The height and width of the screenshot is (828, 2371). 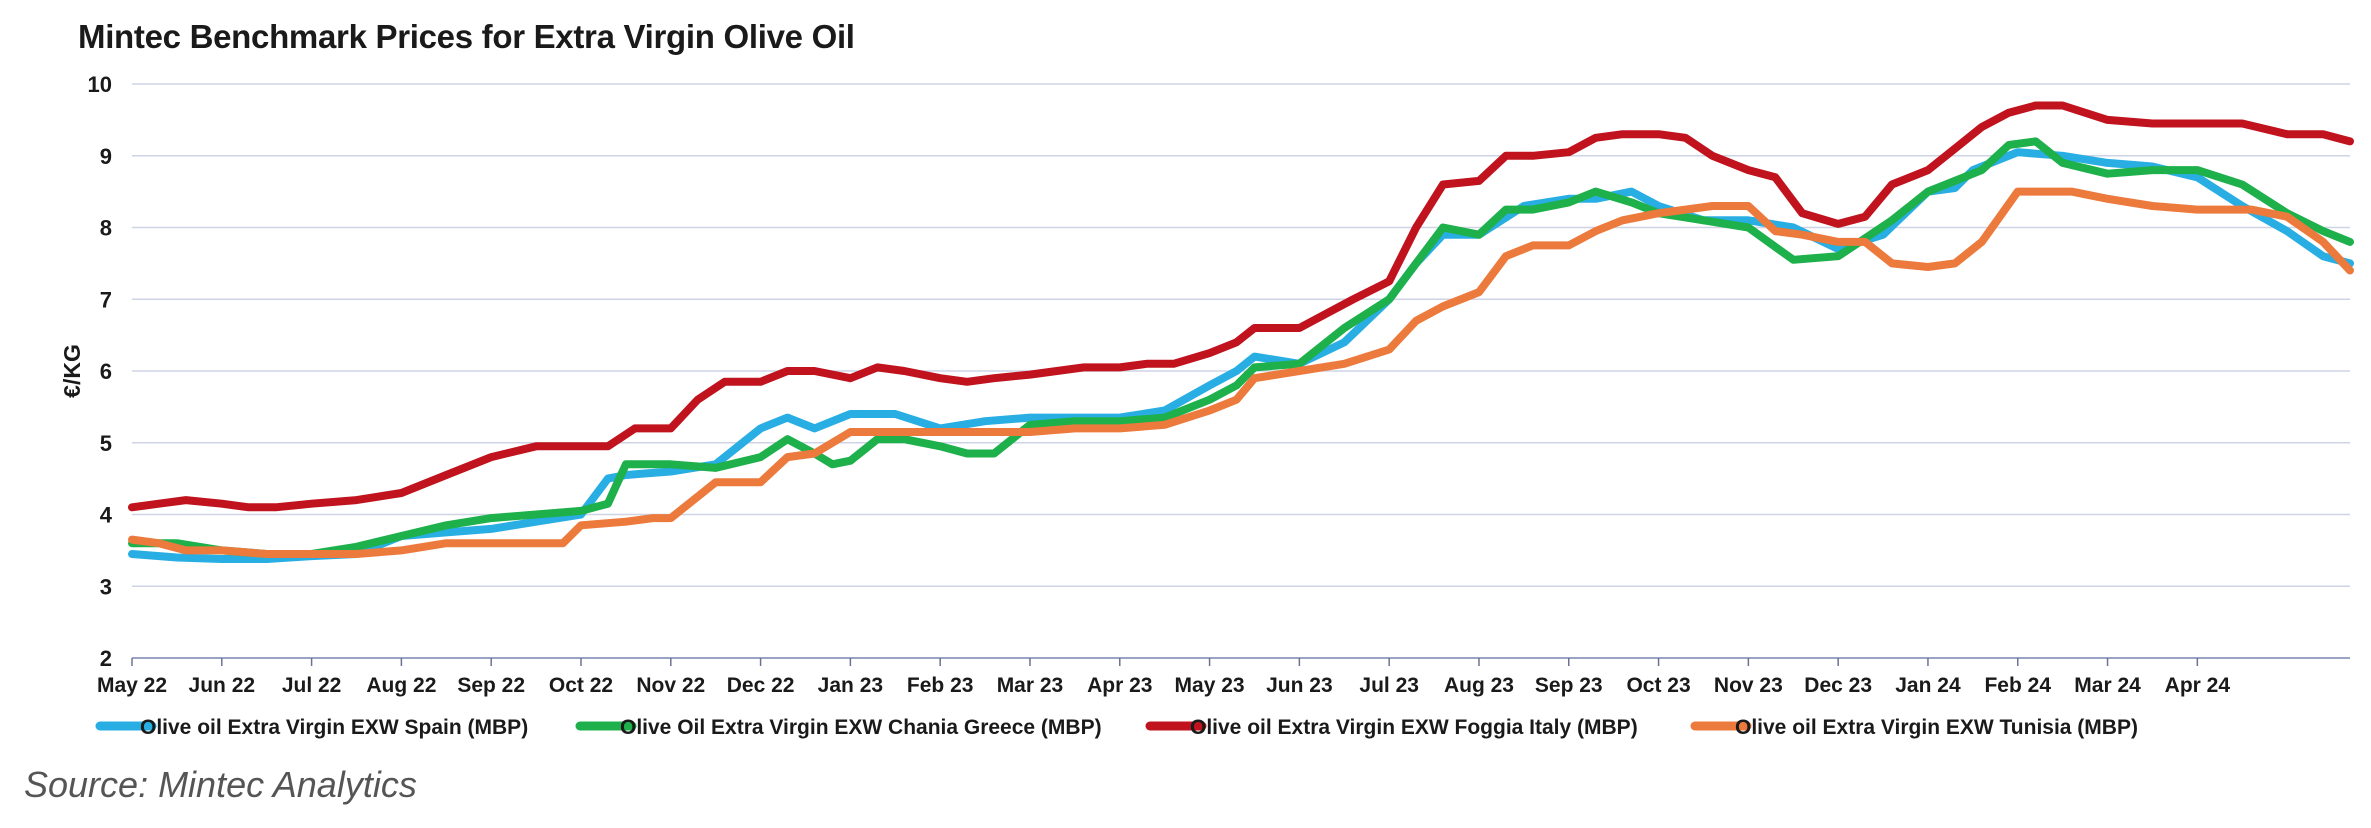 What do you see at coordinates (1928, 685) in the screenshot?
I see `x-tick-label: Jan 24` at bounding box center [1928, 685].